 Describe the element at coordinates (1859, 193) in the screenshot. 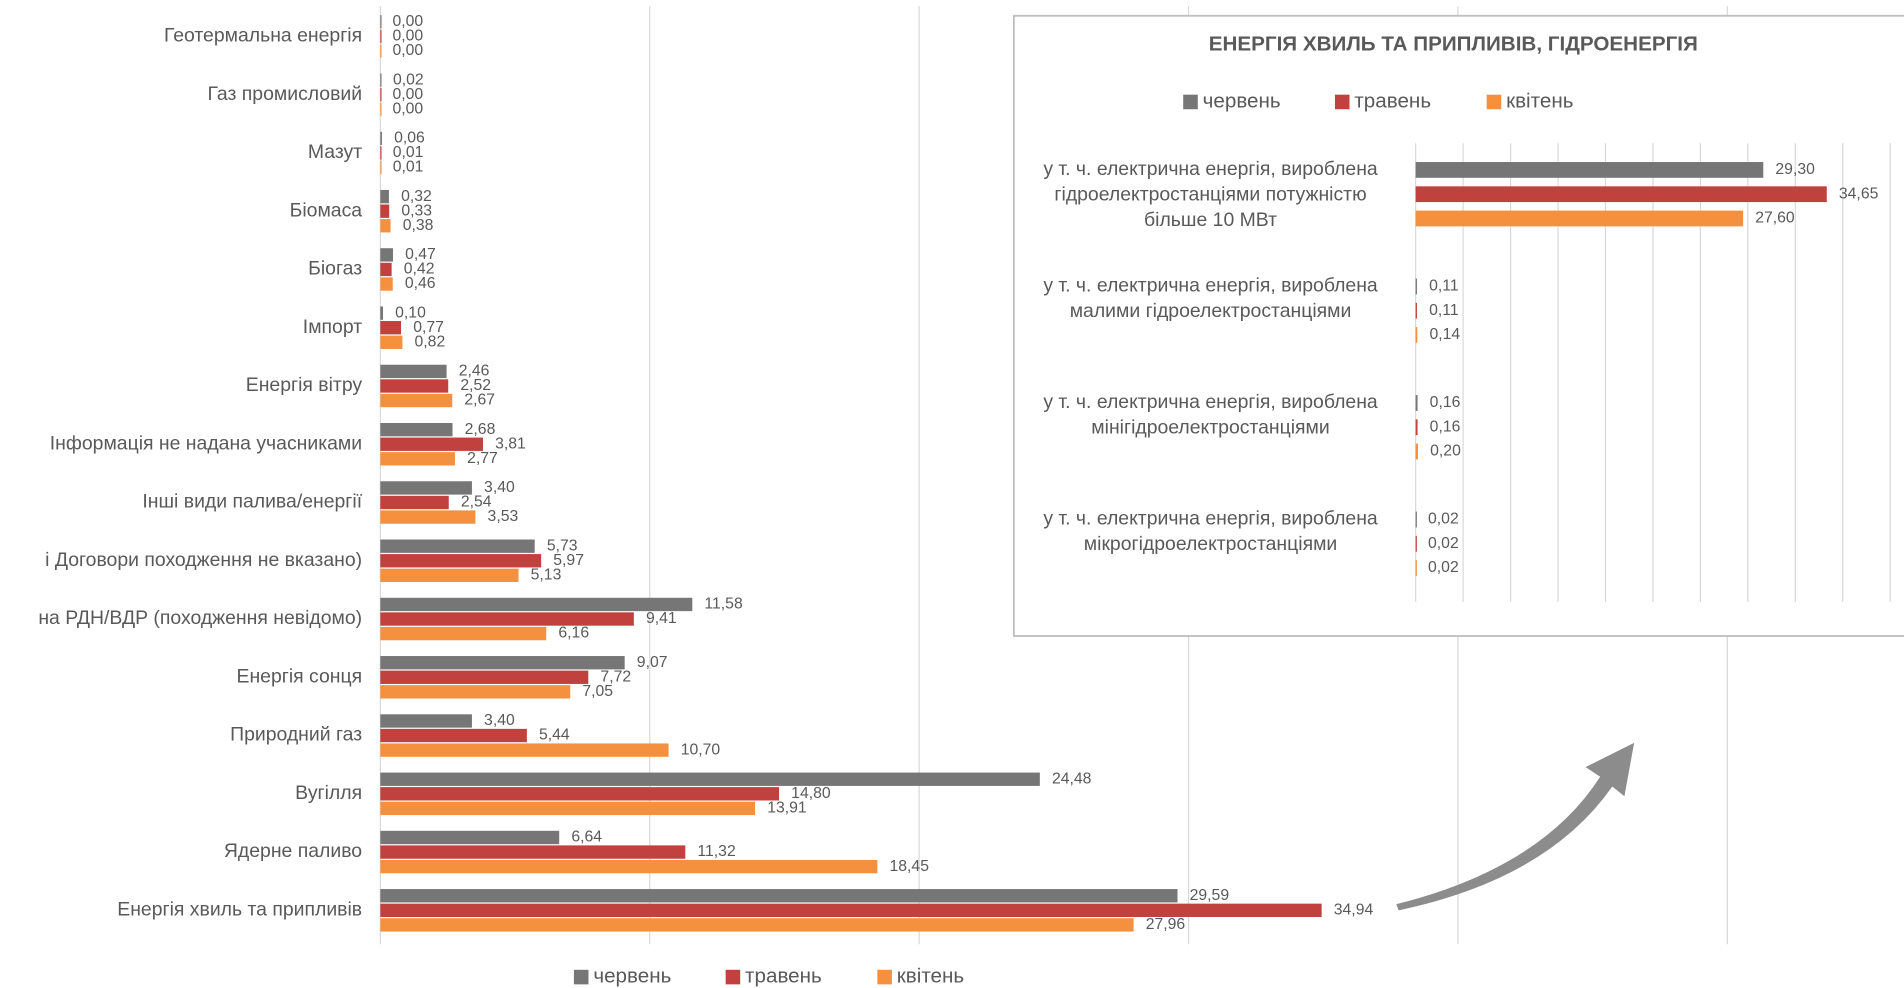

I see `data-label: 34,65` at that location.